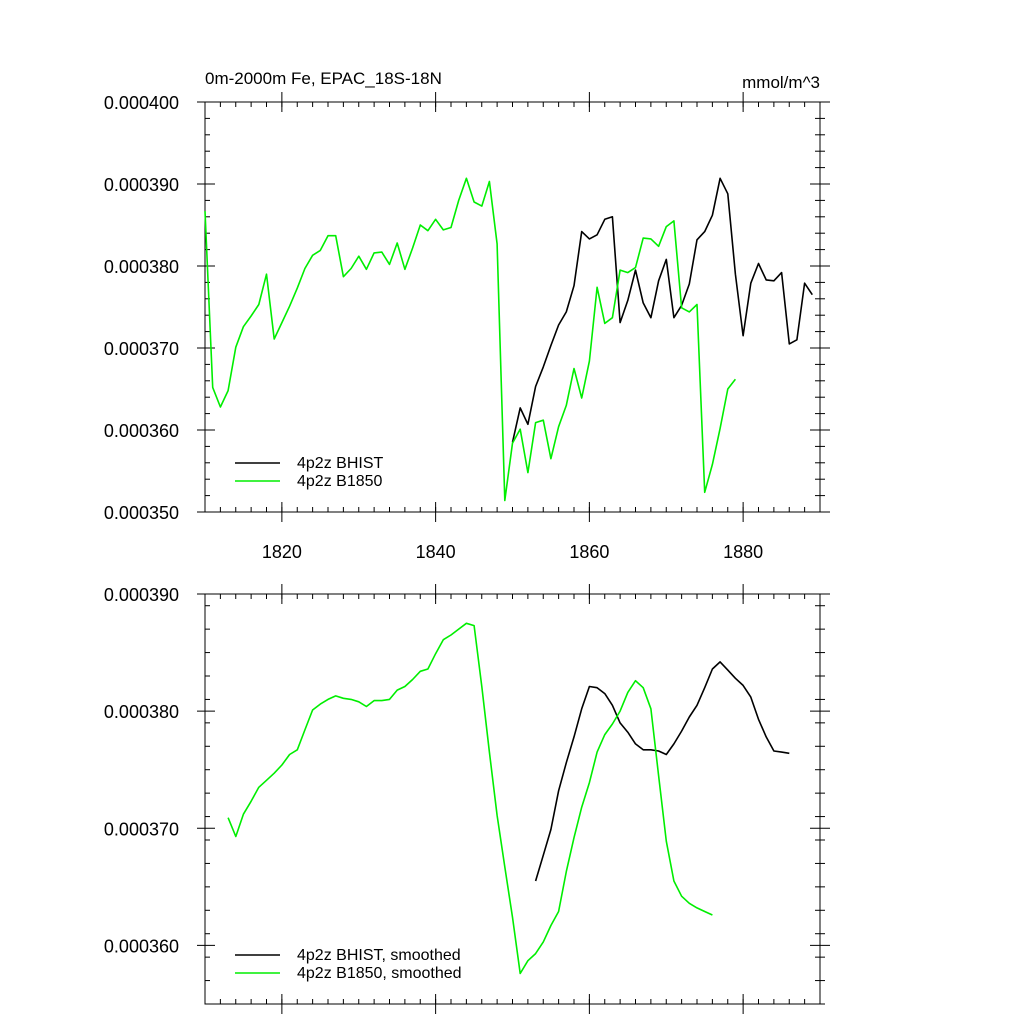  Describe the element at coordinates (589, 552) in the screenshot. I see `top-x-tick-label: 1860` at that location.